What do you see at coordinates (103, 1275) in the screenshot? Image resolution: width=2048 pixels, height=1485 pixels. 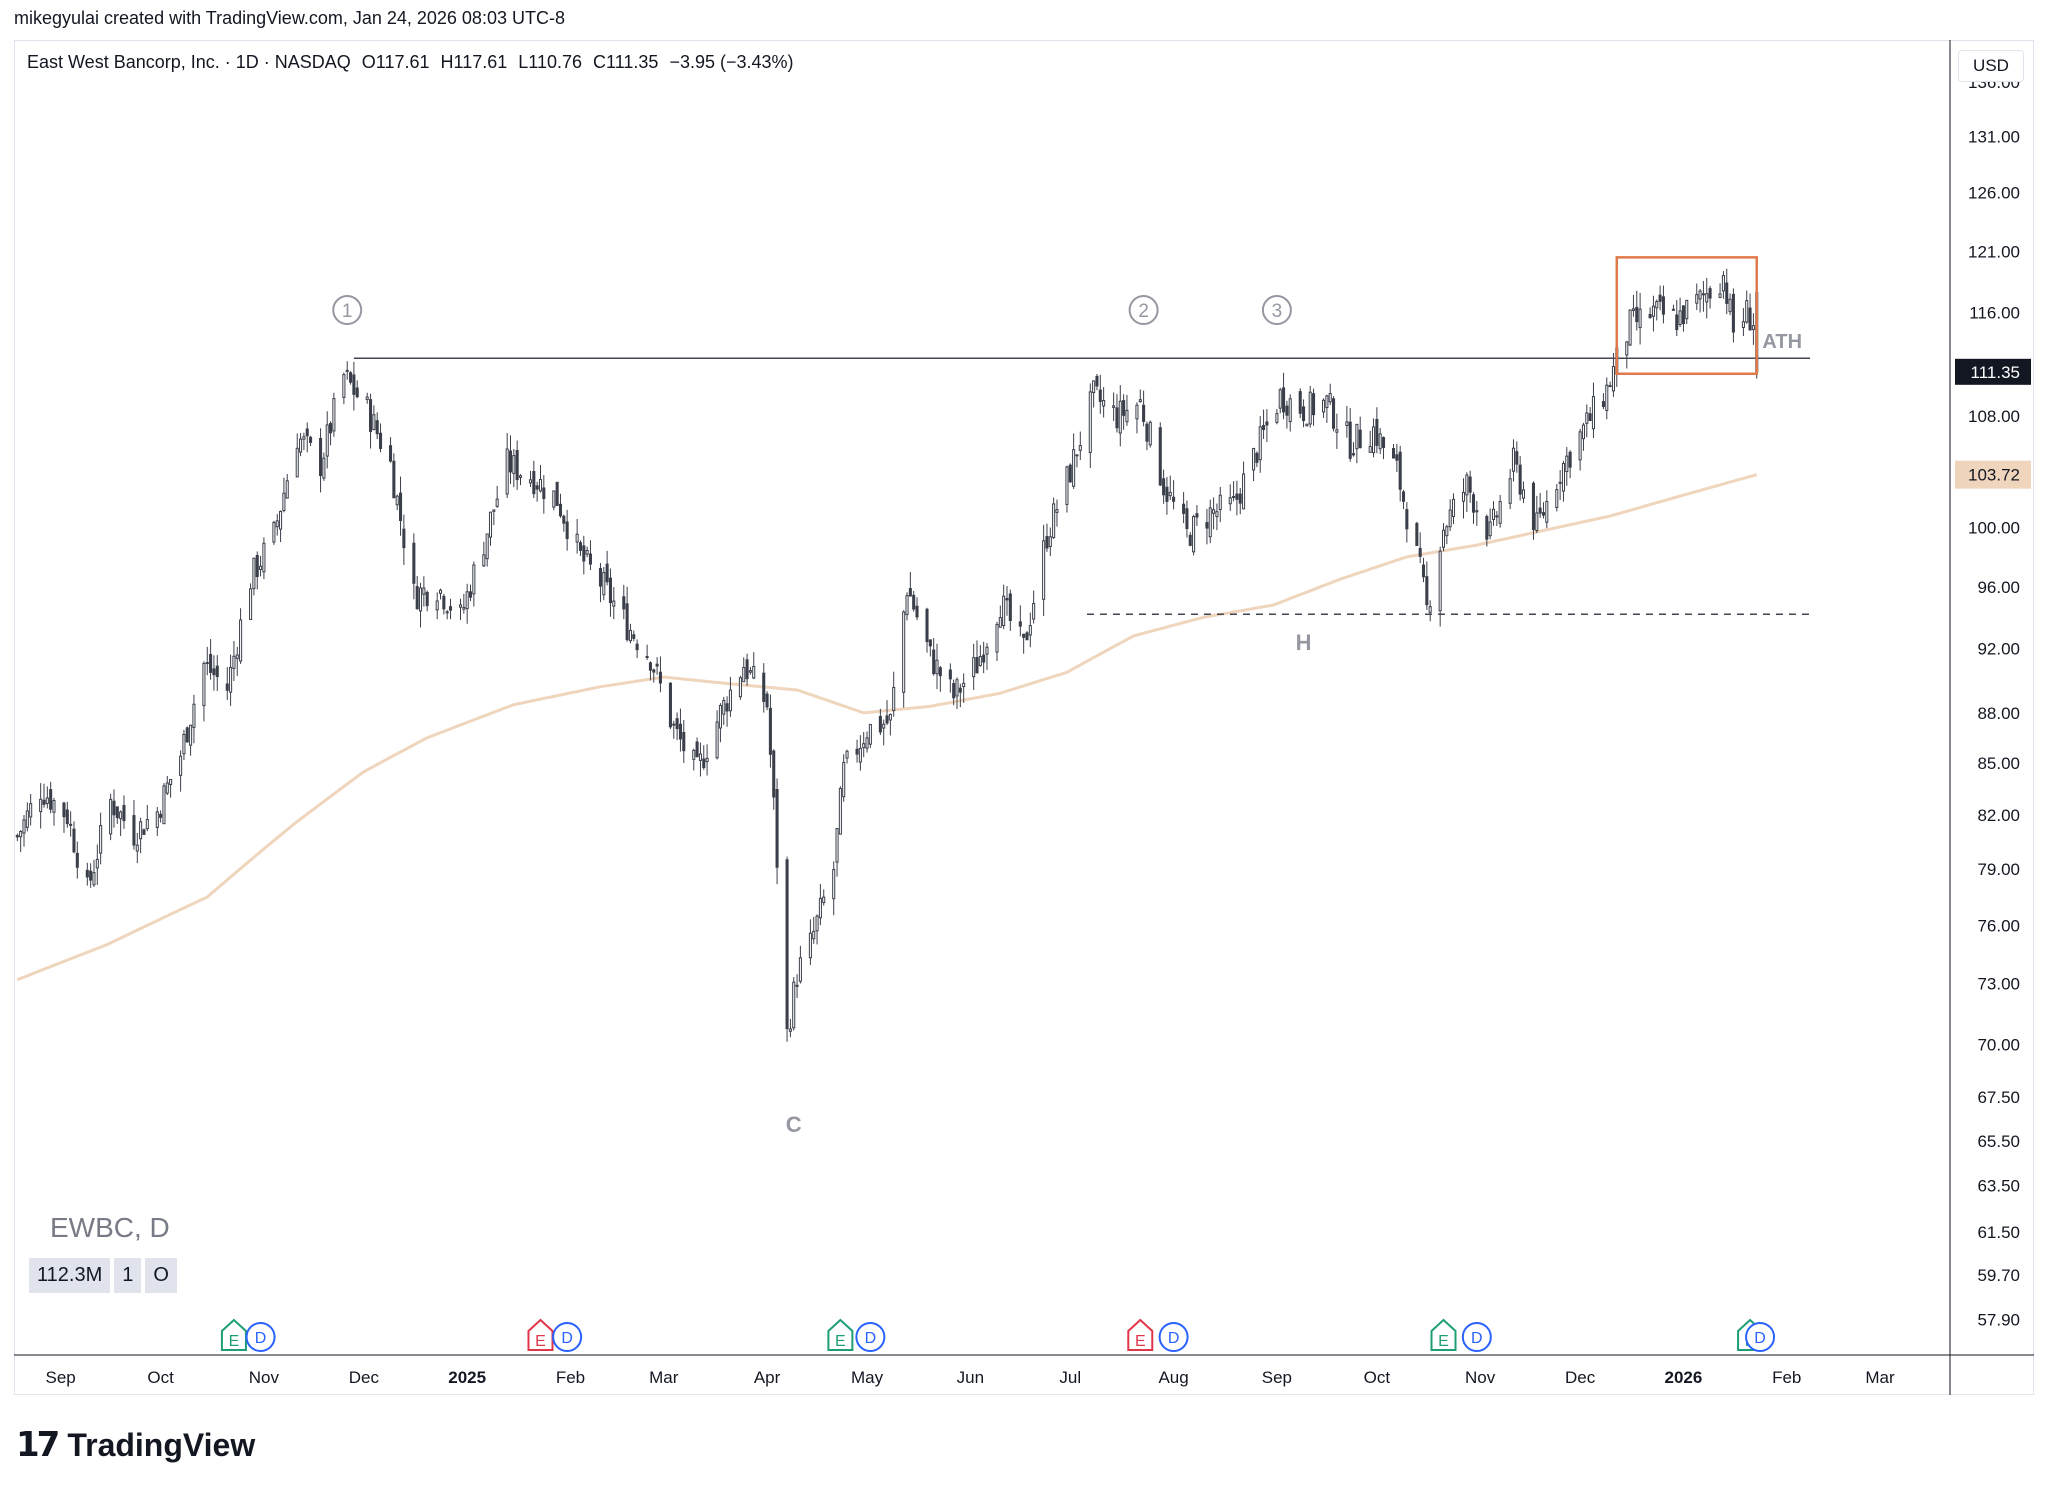 I see `volume-indicator: 112.3M 1 O` at bounding box center [103, 1275].